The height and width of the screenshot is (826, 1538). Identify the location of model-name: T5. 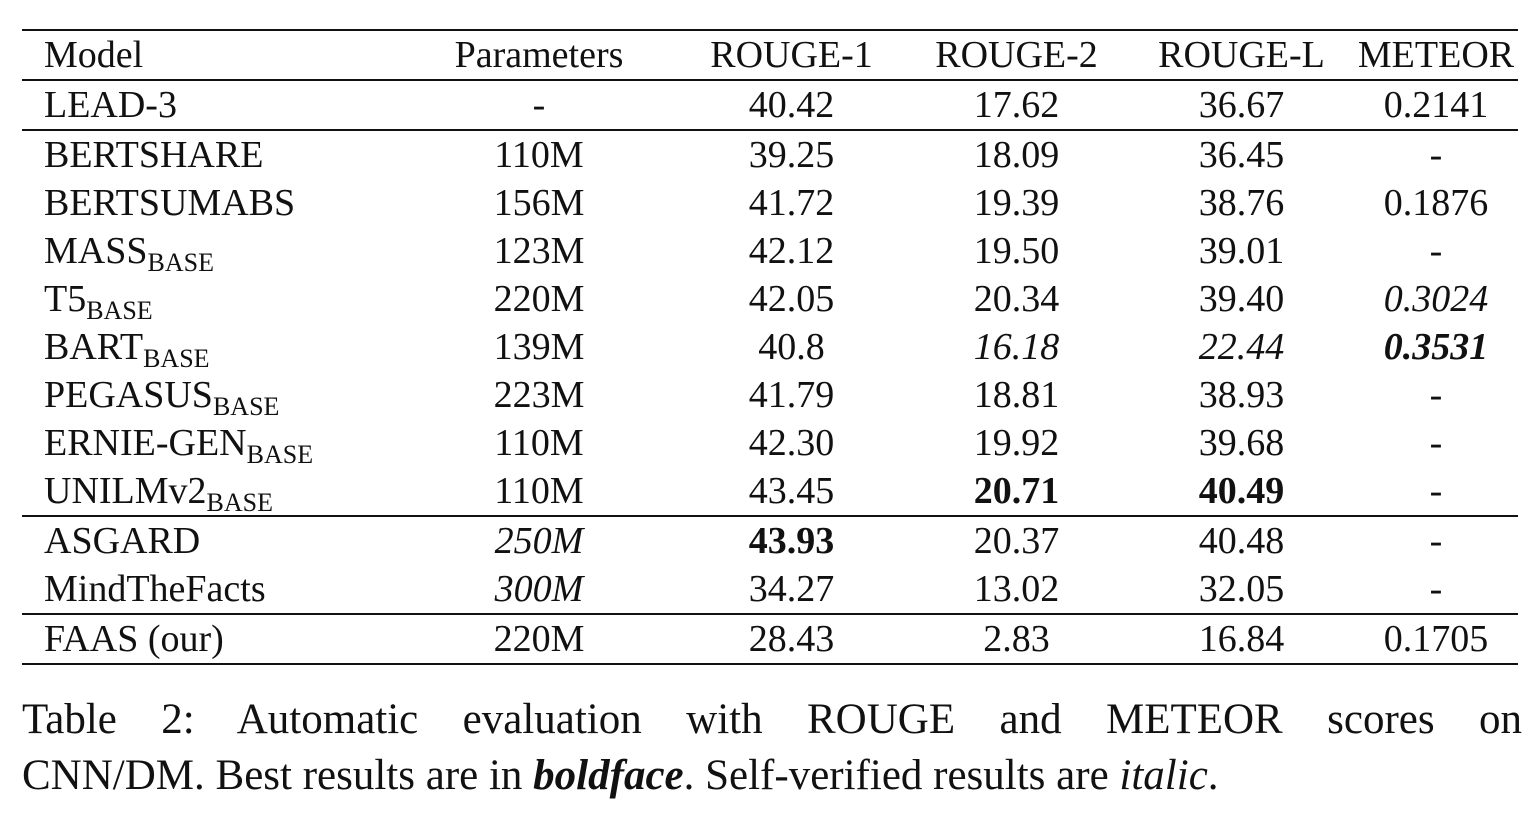
(65, 299).